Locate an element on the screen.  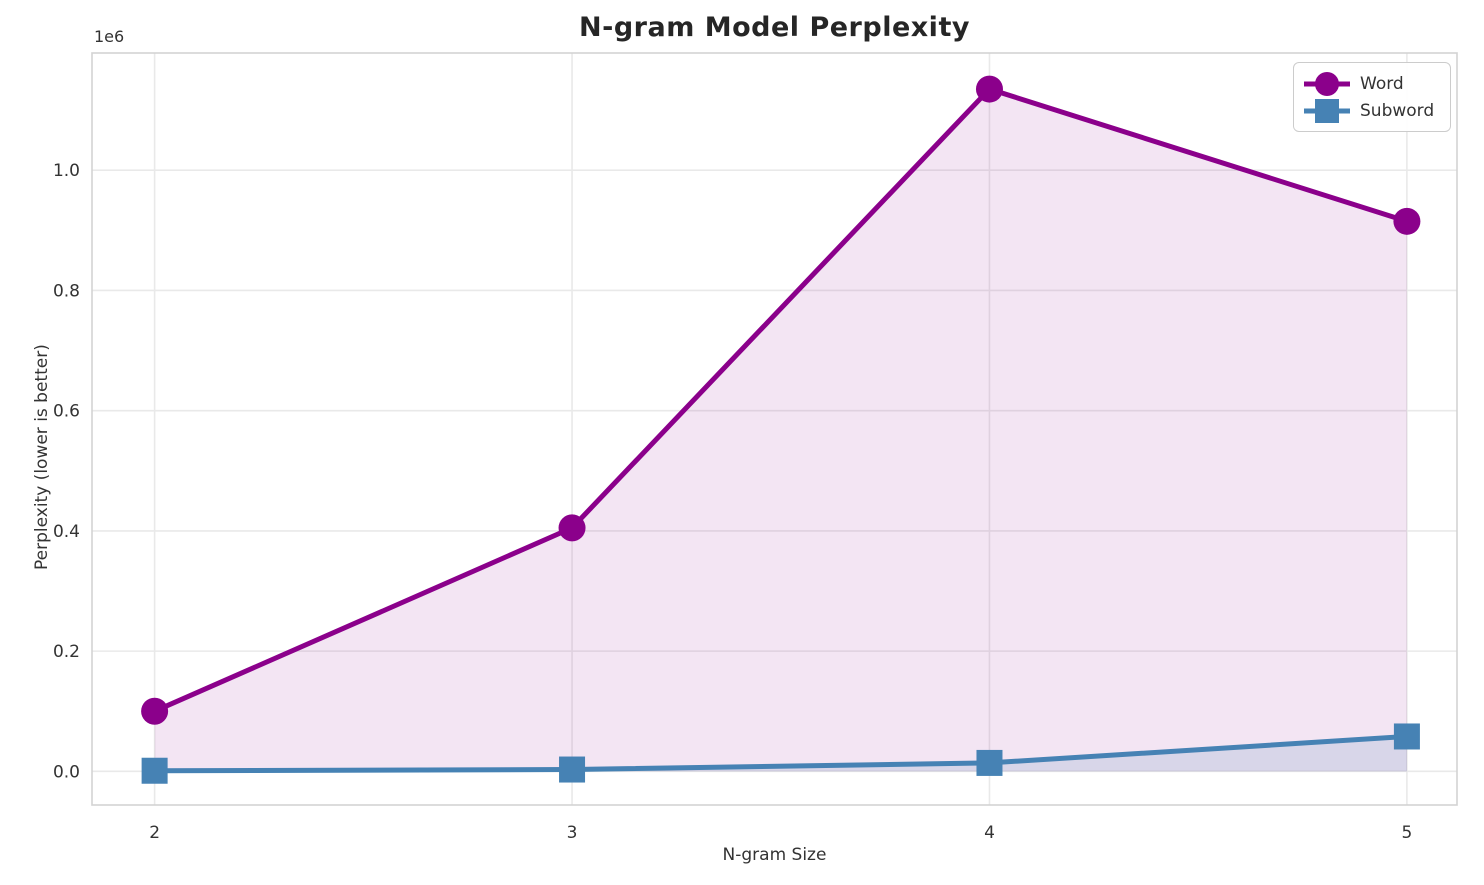
legend-entry-word: Word is located at coordinates (1372, 83).